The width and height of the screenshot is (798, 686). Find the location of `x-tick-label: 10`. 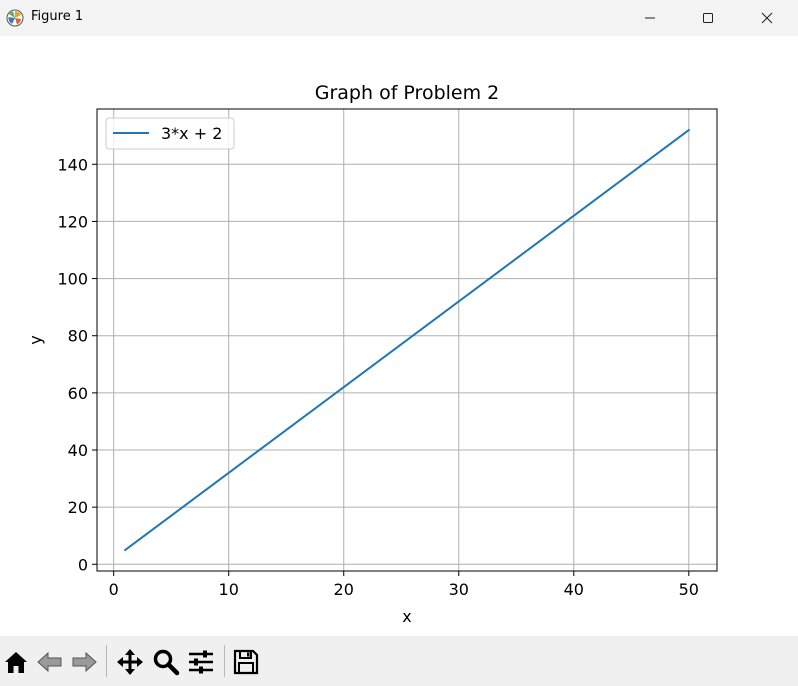

x-tick-label: 10 is located at coordinates (229, 589).